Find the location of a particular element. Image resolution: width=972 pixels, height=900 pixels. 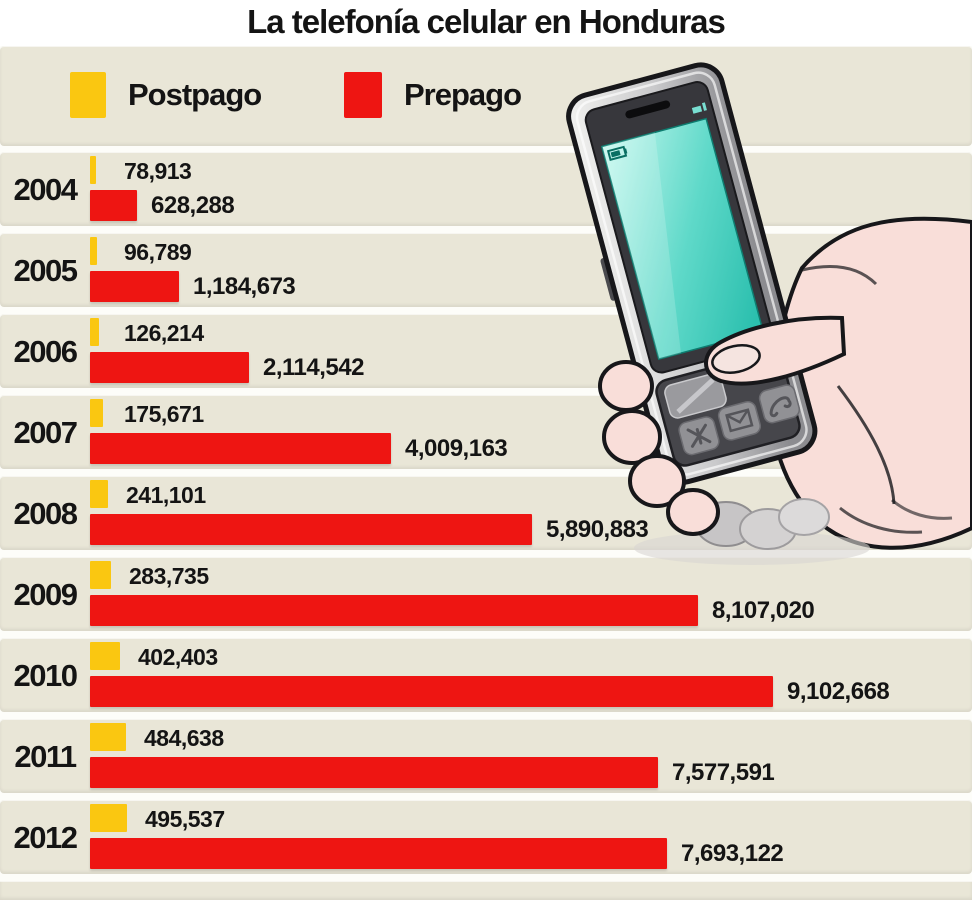

year-label: 2012 is located at coordinates (45, 837).